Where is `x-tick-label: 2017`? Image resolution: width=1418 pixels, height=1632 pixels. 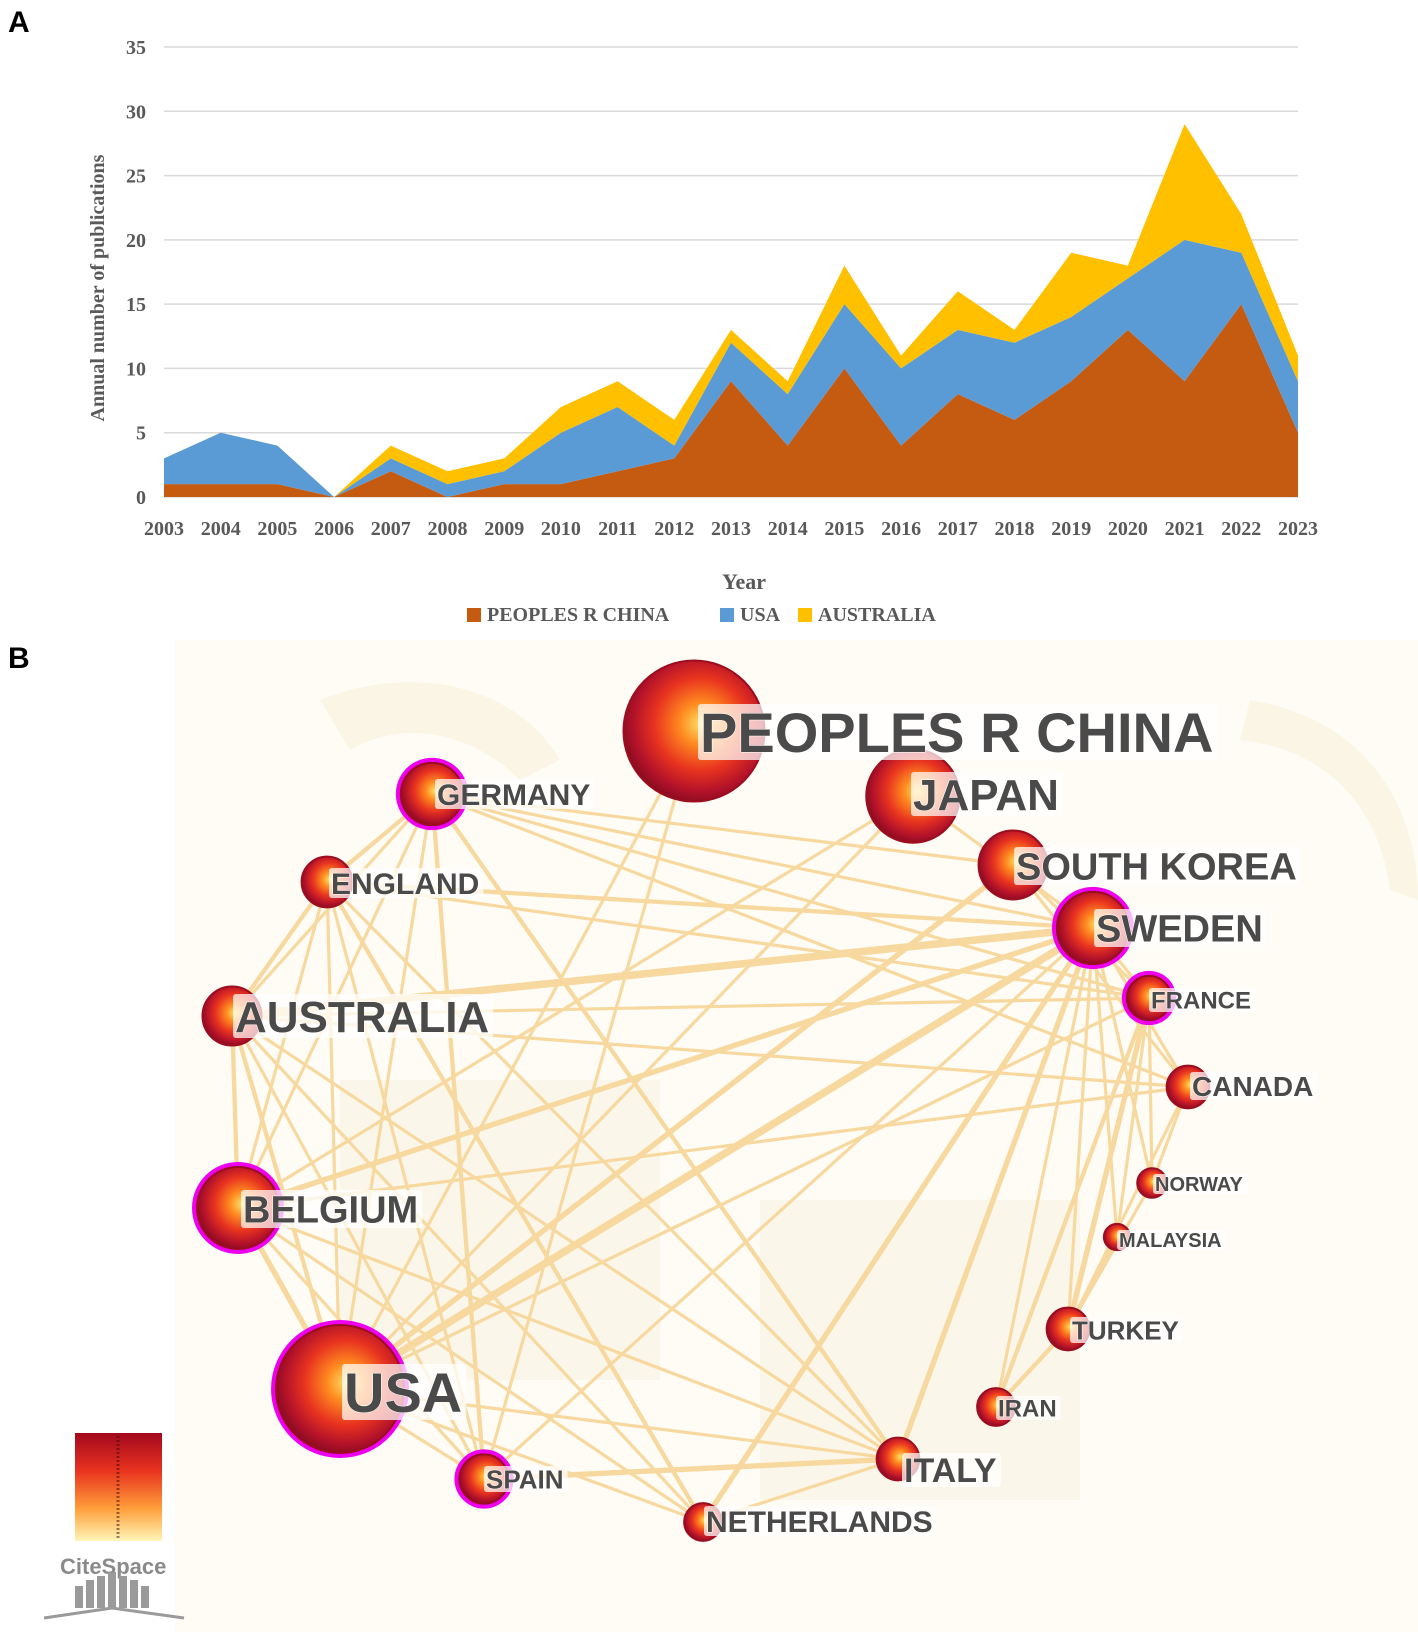 x-tick-label: 2017 is located at coordinates (958, 529).